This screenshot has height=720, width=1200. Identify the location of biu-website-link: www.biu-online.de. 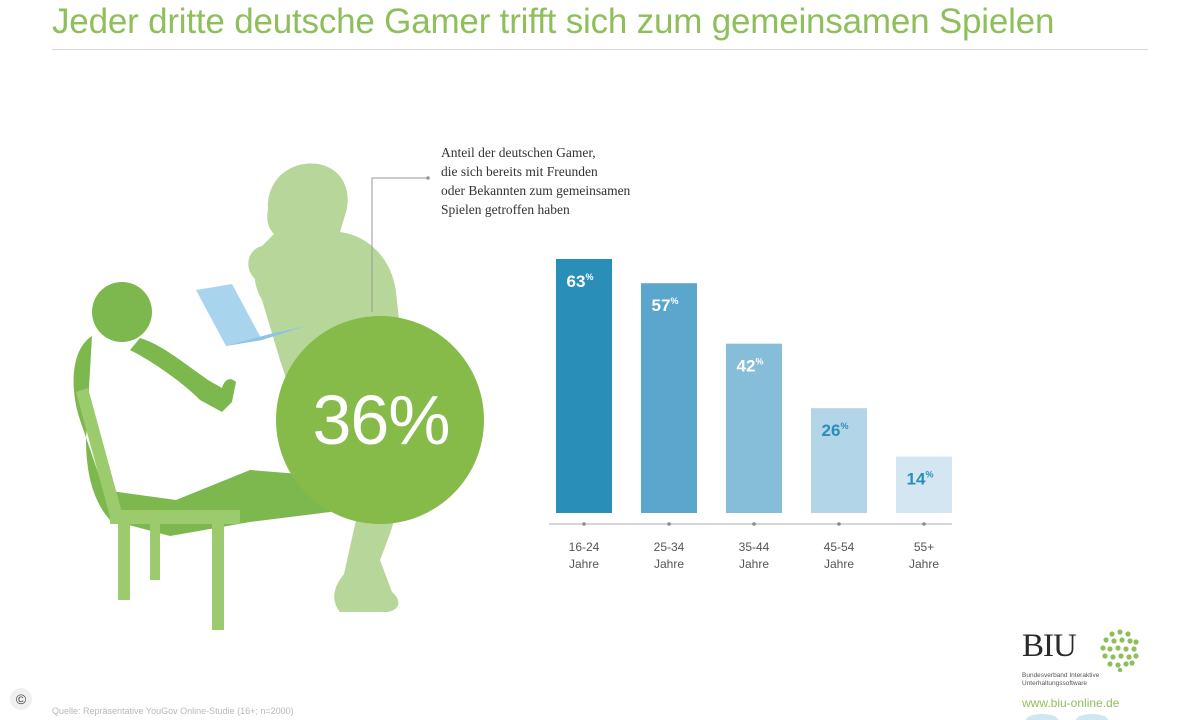
(1071, 703).